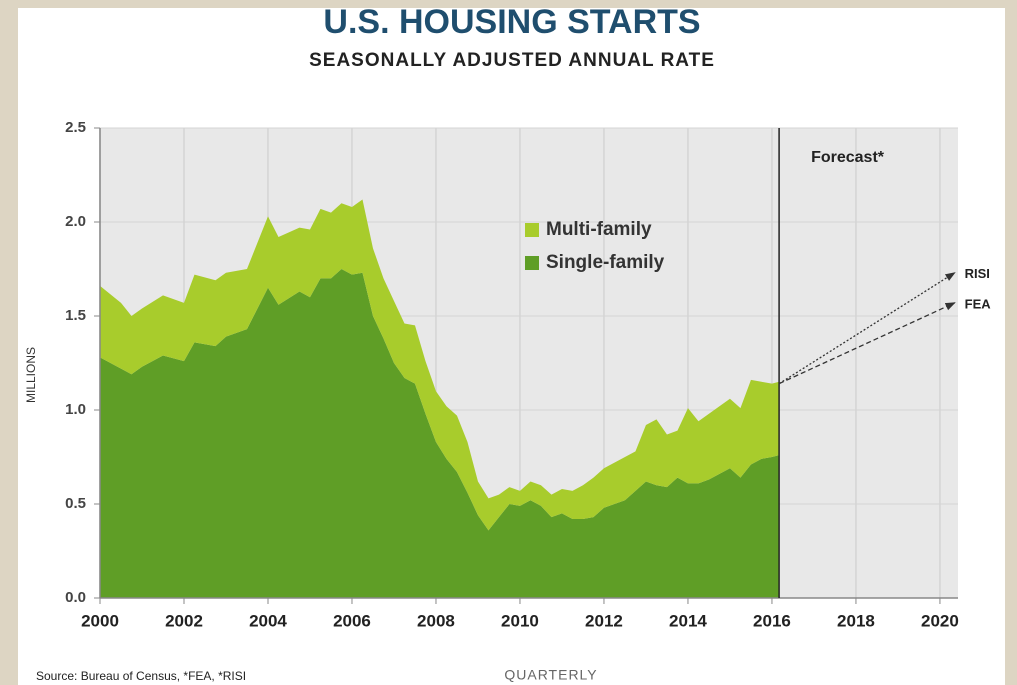  Describe the element at coordinates (75, 503) in the screenshot. I see `y-tick-label: 0.5` at that location.